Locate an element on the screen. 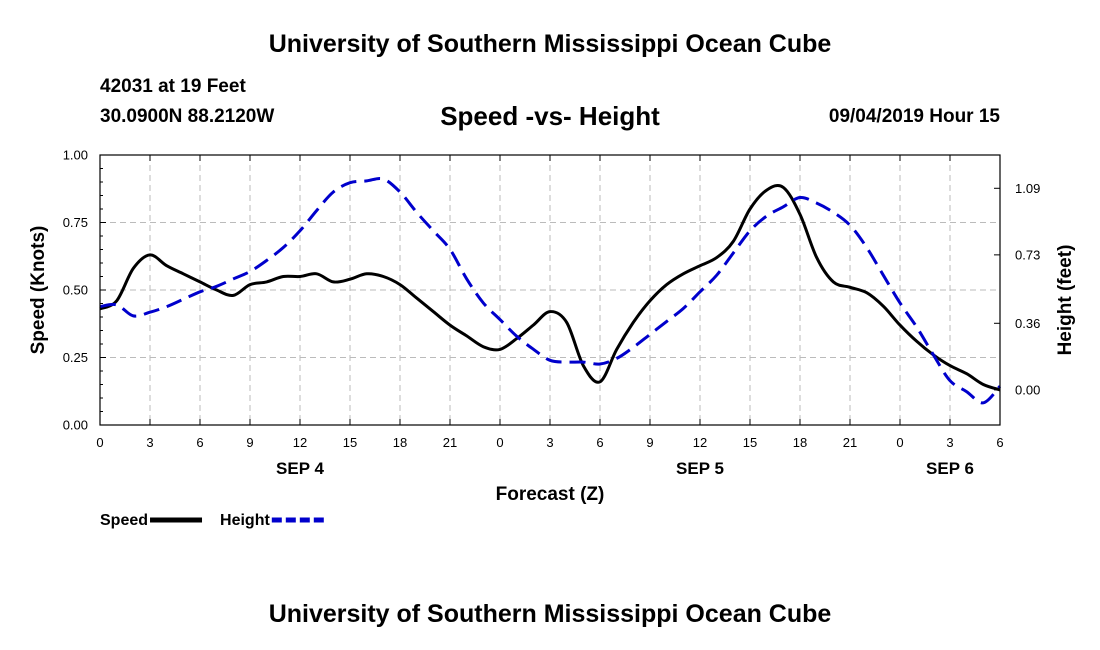  y-right-tick-label: 0.73 is located at coordinates (1027, 254).